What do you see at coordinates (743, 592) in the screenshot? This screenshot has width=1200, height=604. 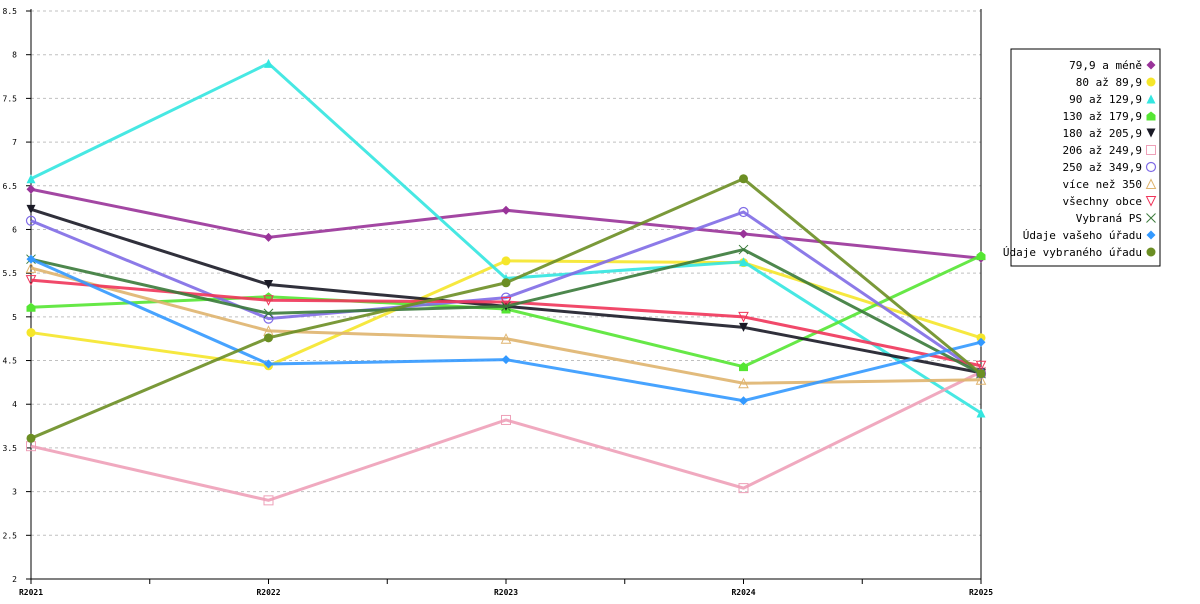 I see `x-tick-label: R2024` at bounding box center [743, 592].